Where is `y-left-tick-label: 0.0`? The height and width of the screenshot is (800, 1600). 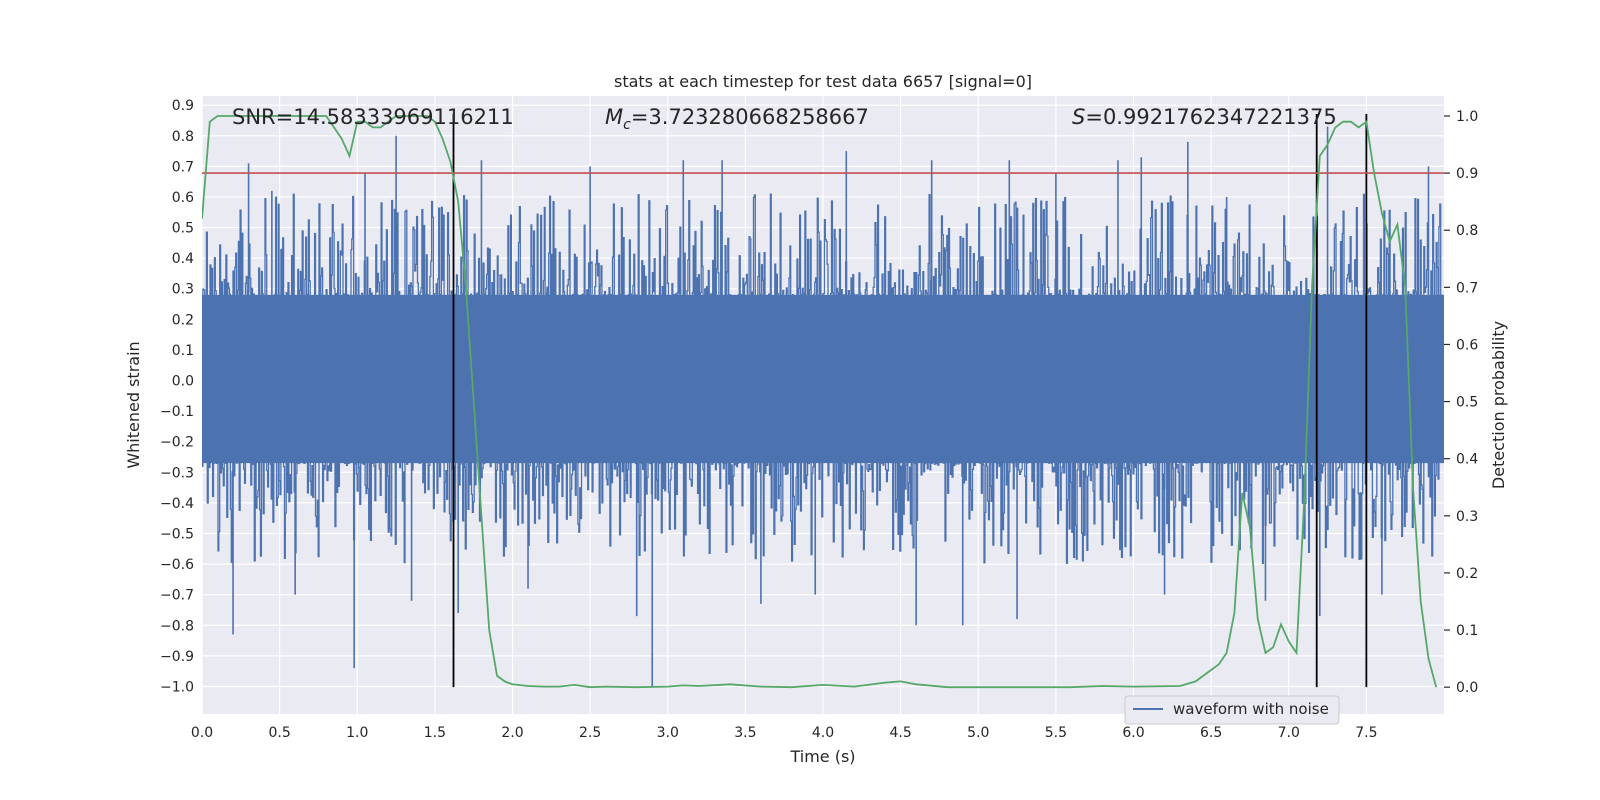
y-left-tick-label: 0.0 is located at coordinates (183, 382).